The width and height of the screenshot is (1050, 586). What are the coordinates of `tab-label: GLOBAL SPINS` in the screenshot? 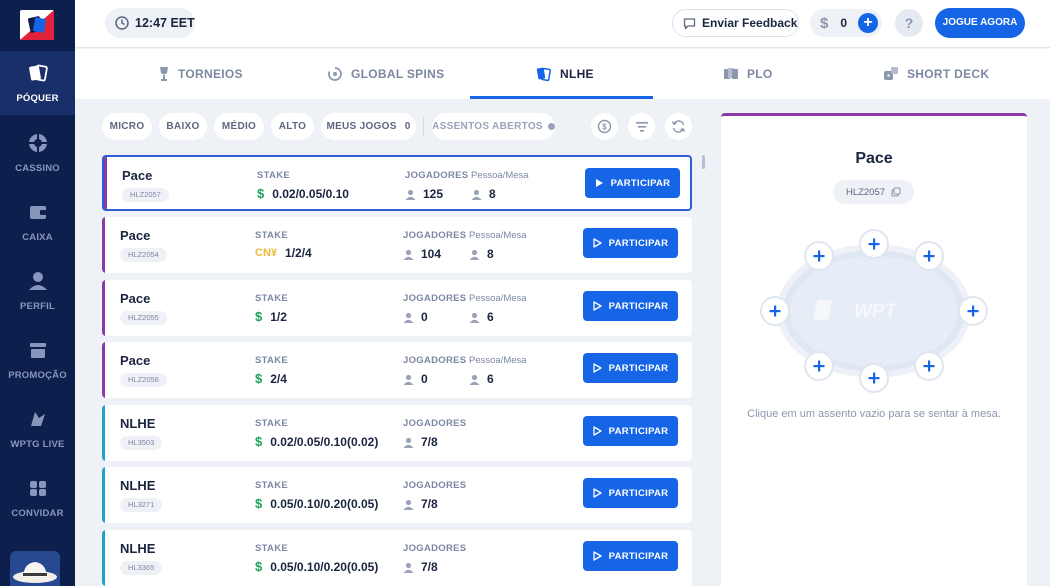 It's located at (398, 74).